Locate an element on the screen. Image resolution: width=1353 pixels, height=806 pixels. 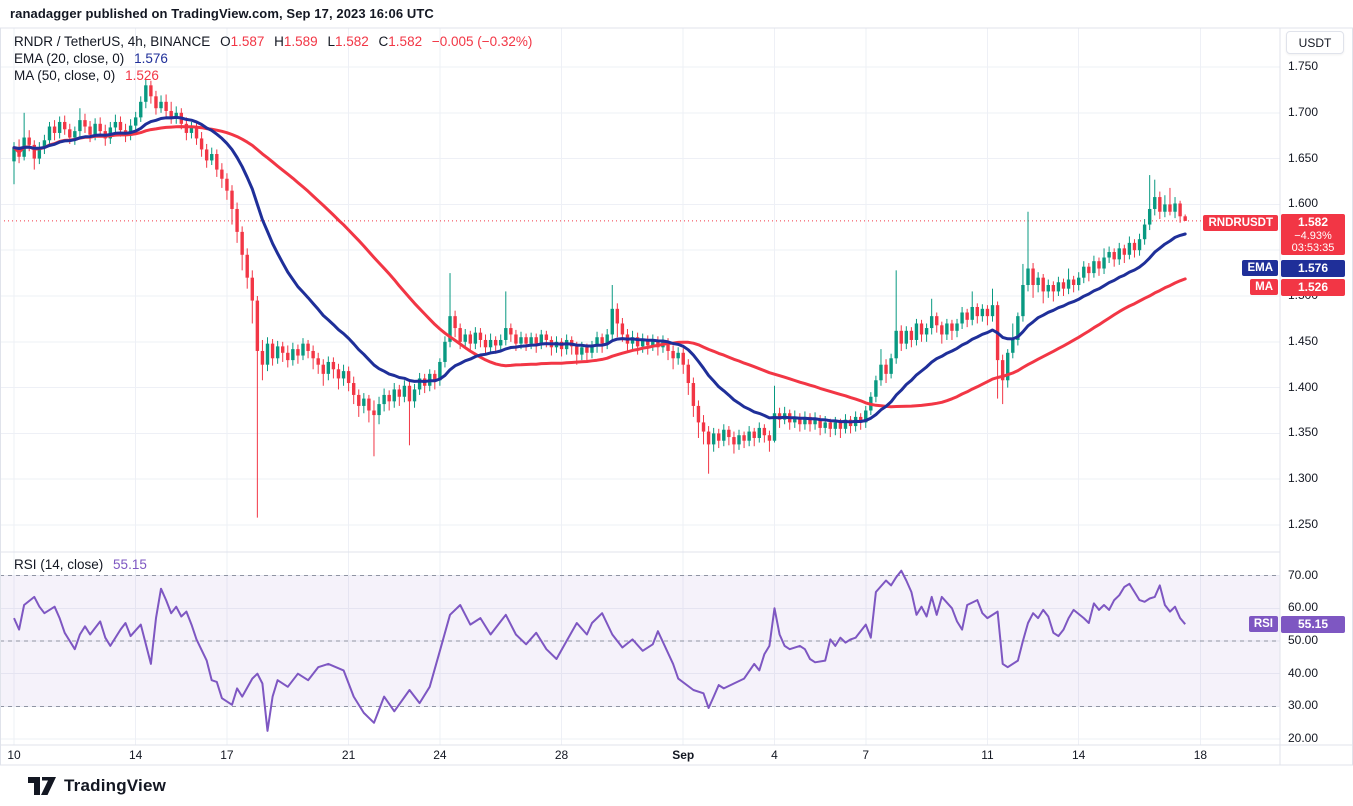
time-tick-label: 10 is located at coordinates (14, 755).